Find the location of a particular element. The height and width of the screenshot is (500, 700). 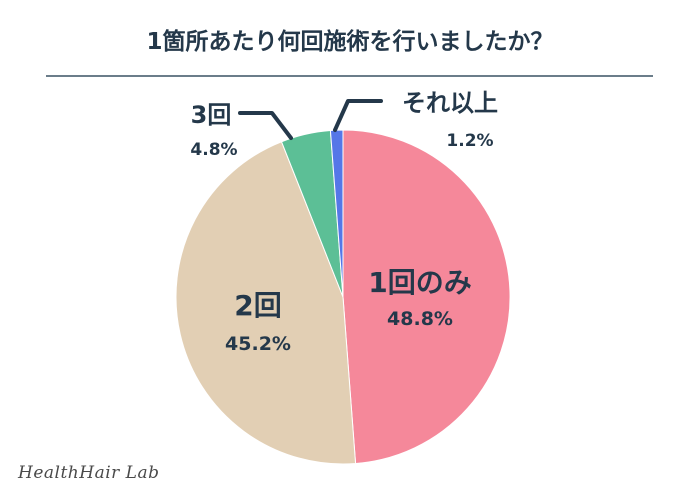

slice-value-3: 4.8% is located at coordinates (213, 150).